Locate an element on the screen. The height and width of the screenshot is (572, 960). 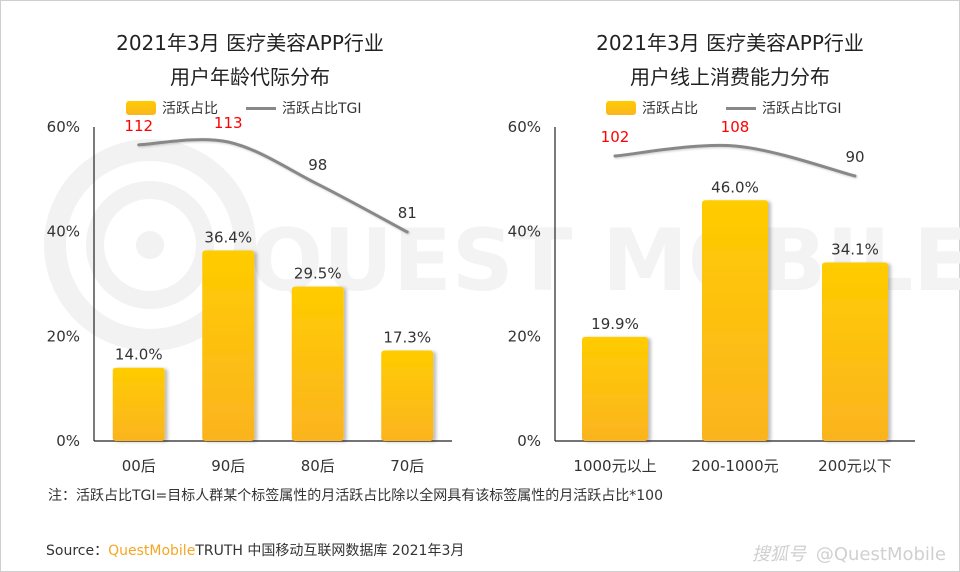
credit: 搜狐号 @QuestMobile is located at coordinates (849, 553).